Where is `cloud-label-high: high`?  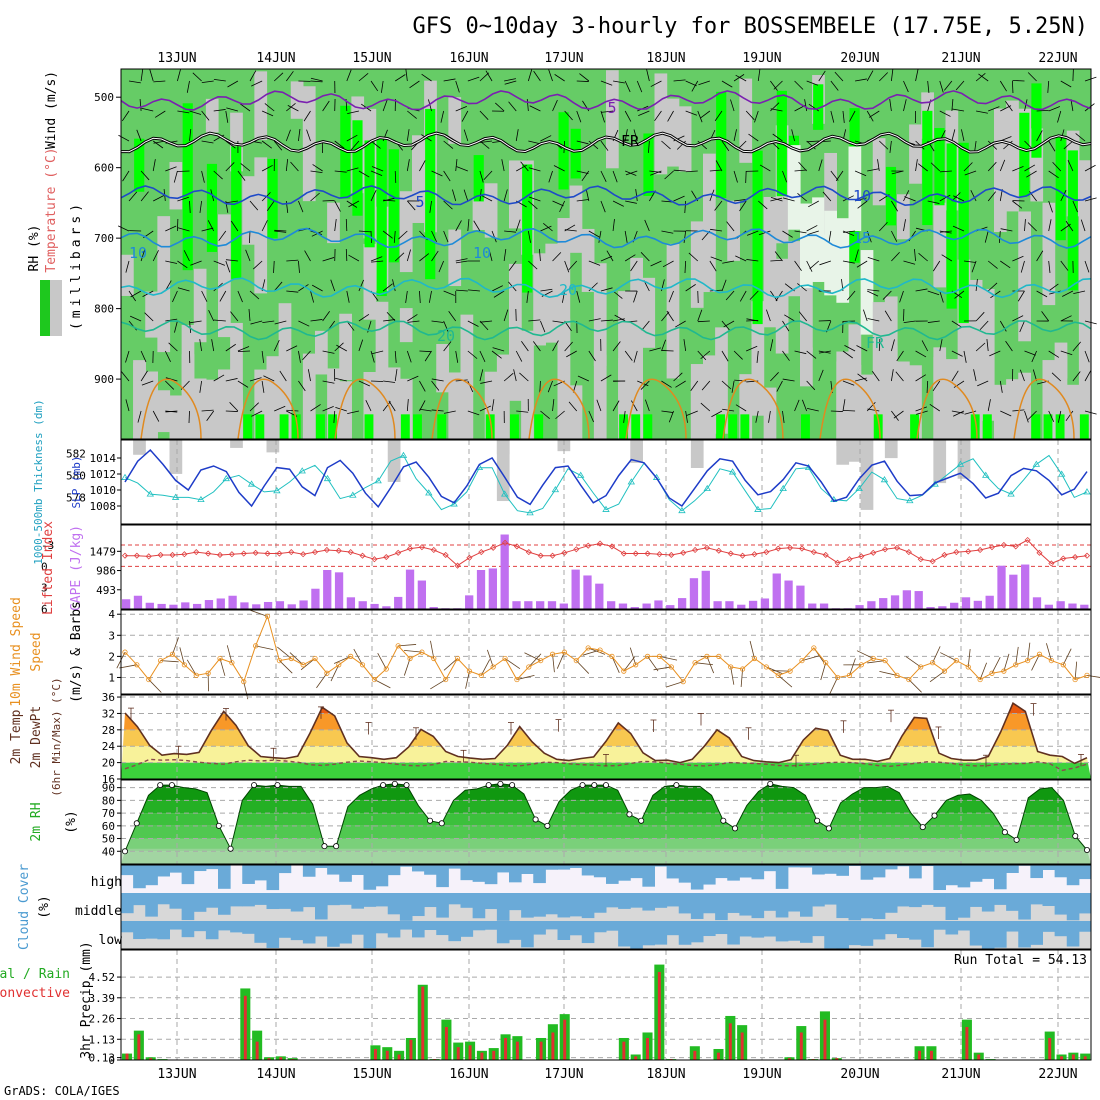 cloud-label-high: high is located at coordinates (106, 882).